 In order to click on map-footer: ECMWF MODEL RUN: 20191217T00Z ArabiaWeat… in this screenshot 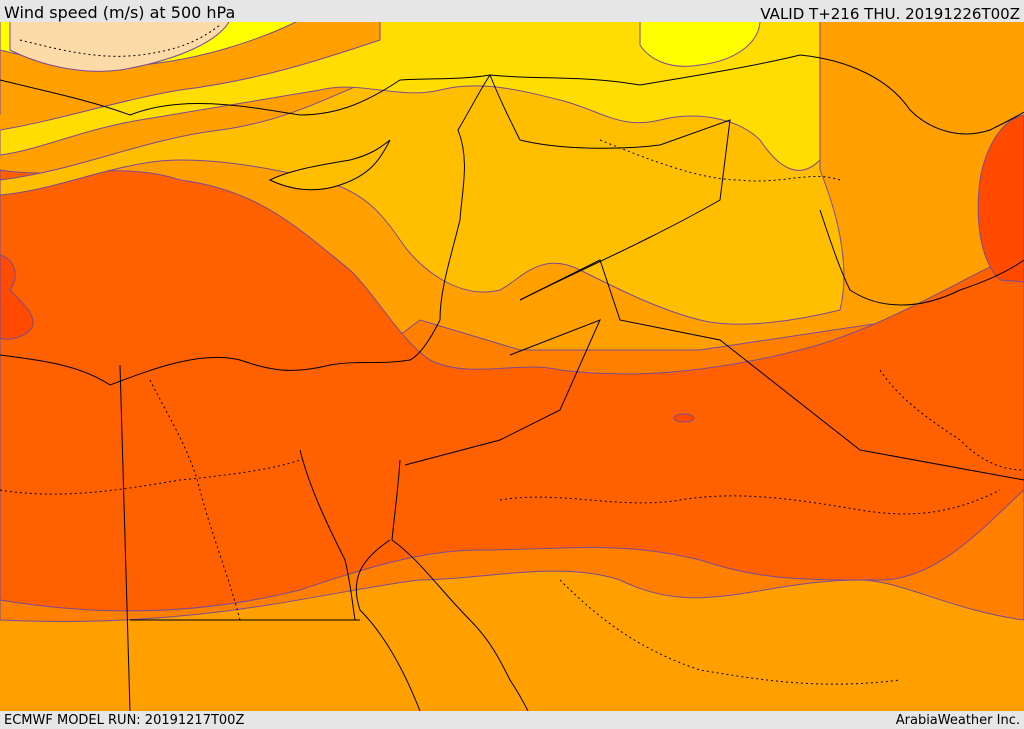, I will do `click(512, 720)`.